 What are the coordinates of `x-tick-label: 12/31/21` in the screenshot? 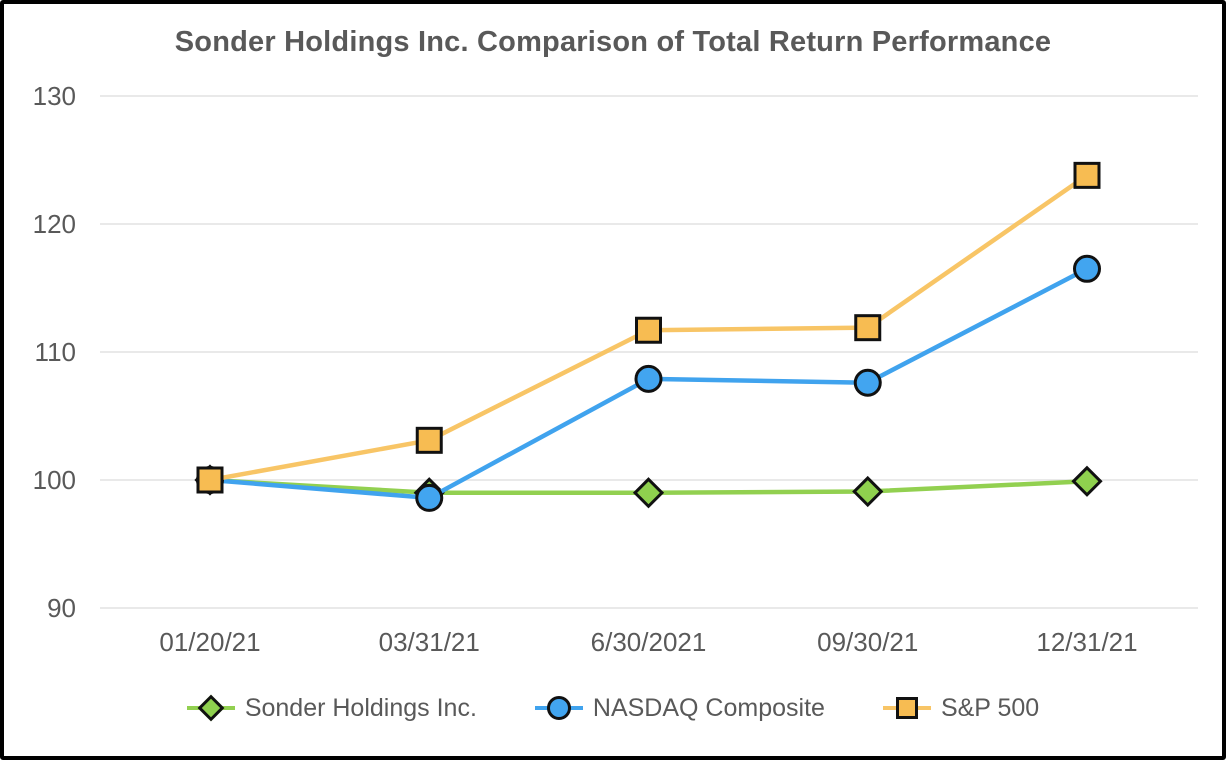 It's located at (1086, 642).